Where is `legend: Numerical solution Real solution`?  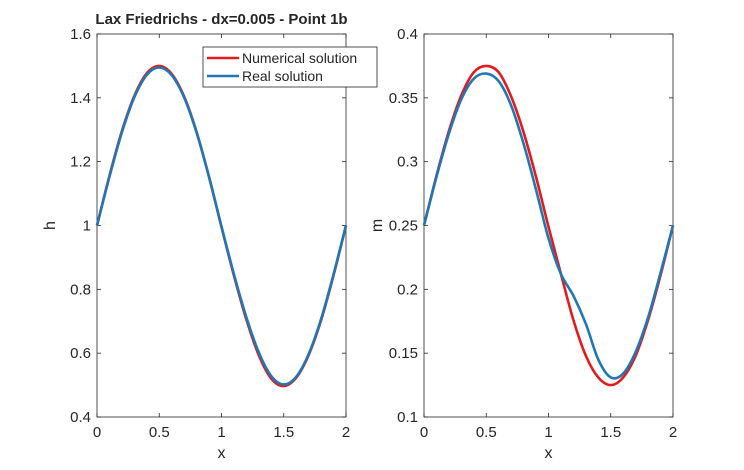
legend: Numerical solution Real solution is located at coordinates (290, 67).